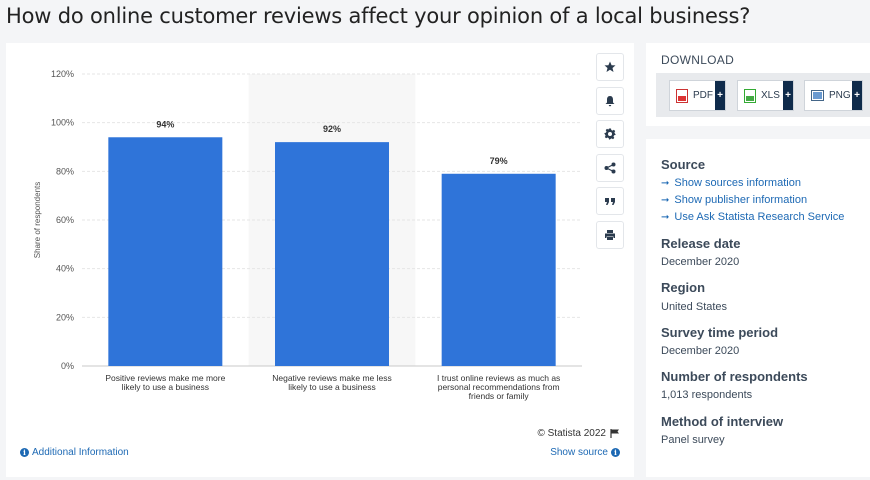 The width and height of the screenshot is (870, 480). What do you see at coordinates (499, 396) in the screenshot?
I see `x-tick-label: friends or family` at bounding box center [499, 396].